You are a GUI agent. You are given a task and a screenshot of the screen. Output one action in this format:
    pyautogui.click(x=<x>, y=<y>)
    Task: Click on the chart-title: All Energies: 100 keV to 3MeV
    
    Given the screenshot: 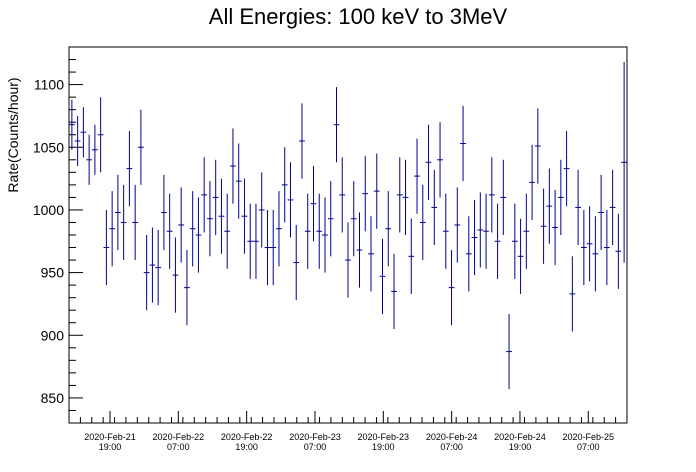 What is the action you would take?
    pyautogui.click(x=358, y=16)
    